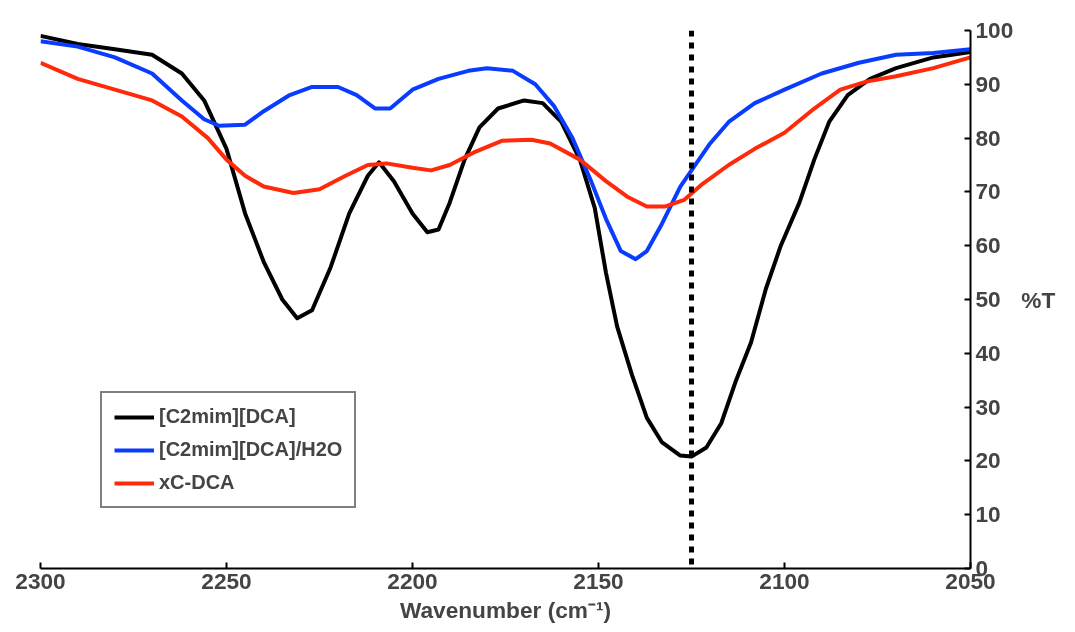  I want to click on y-tick-label: 70, so click(988, 191).